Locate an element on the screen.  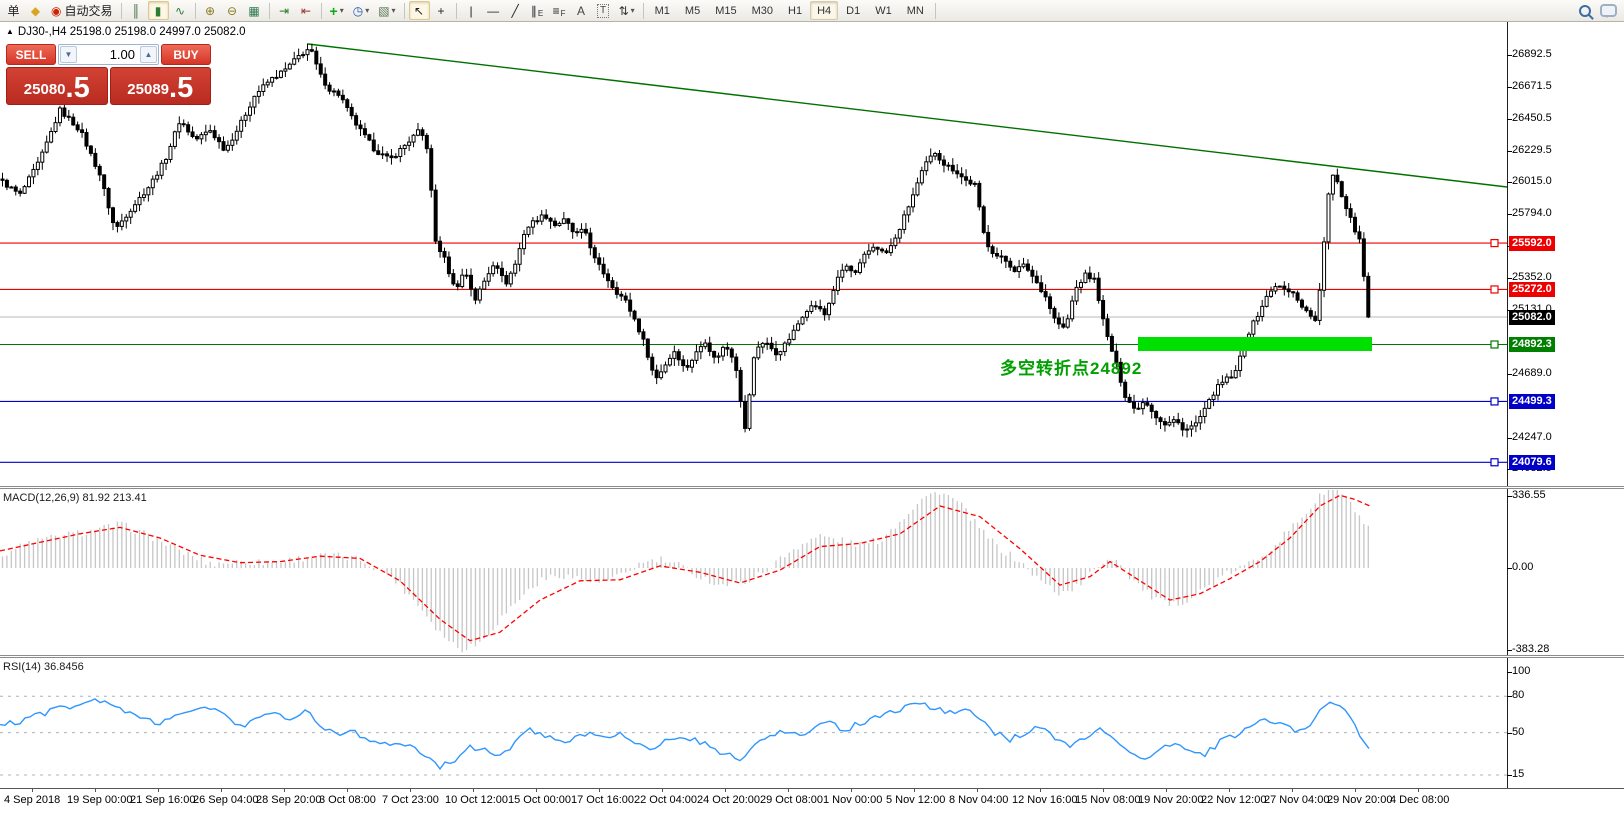
time-label: 19 Nov 20:00 is located at coordinates (1171, 800).